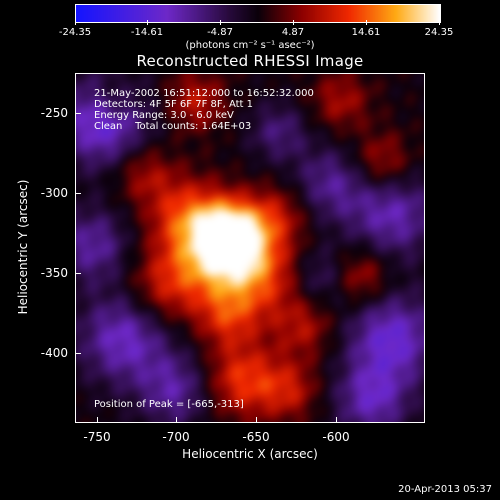 This screenshot has height=500, width=500. Describe the element at coordinates (336, 437) in the screenshot. I see `x-tick-label: -600` at that location.